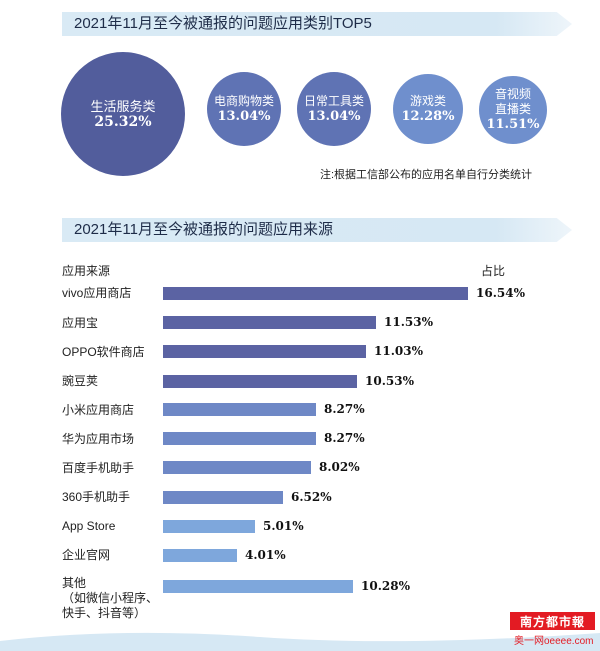  What do you see at coordinates (500, 293) in the screenshot?
I see `bar-value-label: 16.54%` at bounding box center [500, 293].